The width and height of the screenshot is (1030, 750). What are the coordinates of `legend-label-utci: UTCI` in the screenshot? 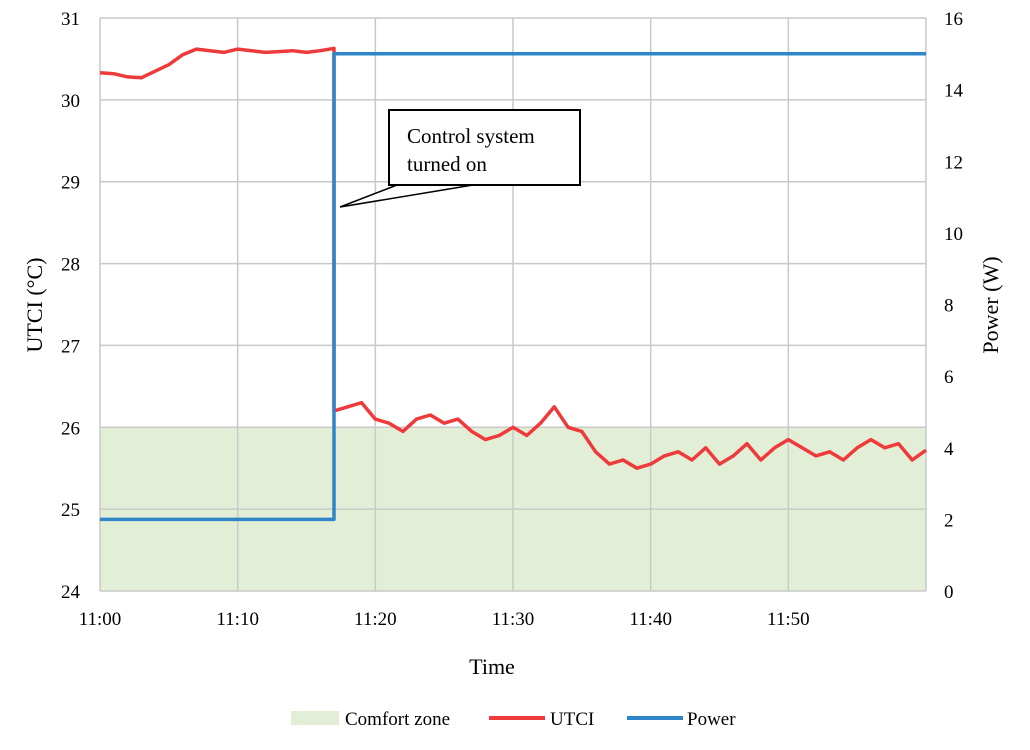 It's located at (572, 719).